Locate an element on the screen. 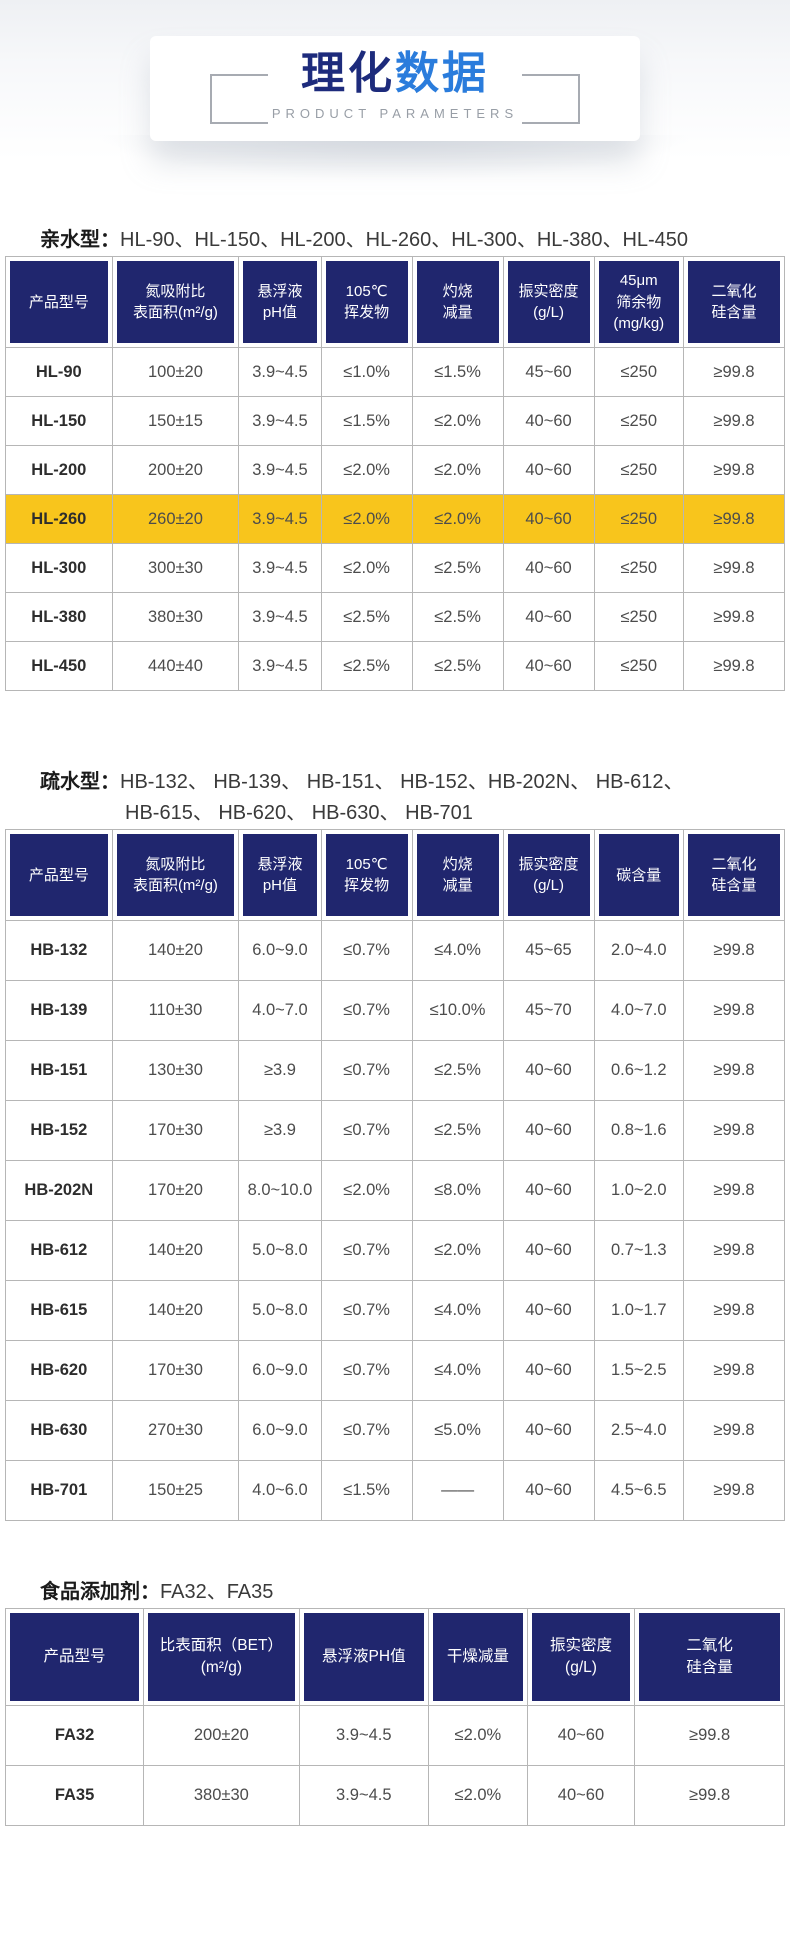 Image resolution: width=790 pixels, height=1950 pixels. page-subtitle: PRODUCT PARAMETERS is located at coordinates (395, 114).